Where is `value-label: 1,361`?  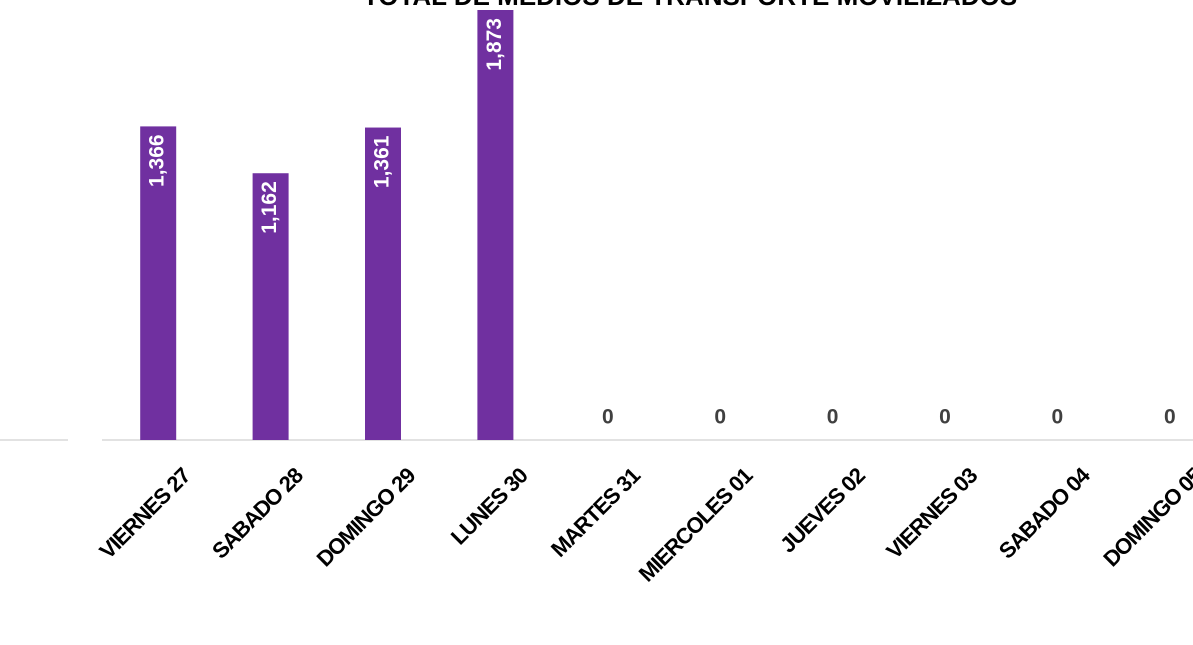 value-label: 1,361 is located at coordinates (382, 161).